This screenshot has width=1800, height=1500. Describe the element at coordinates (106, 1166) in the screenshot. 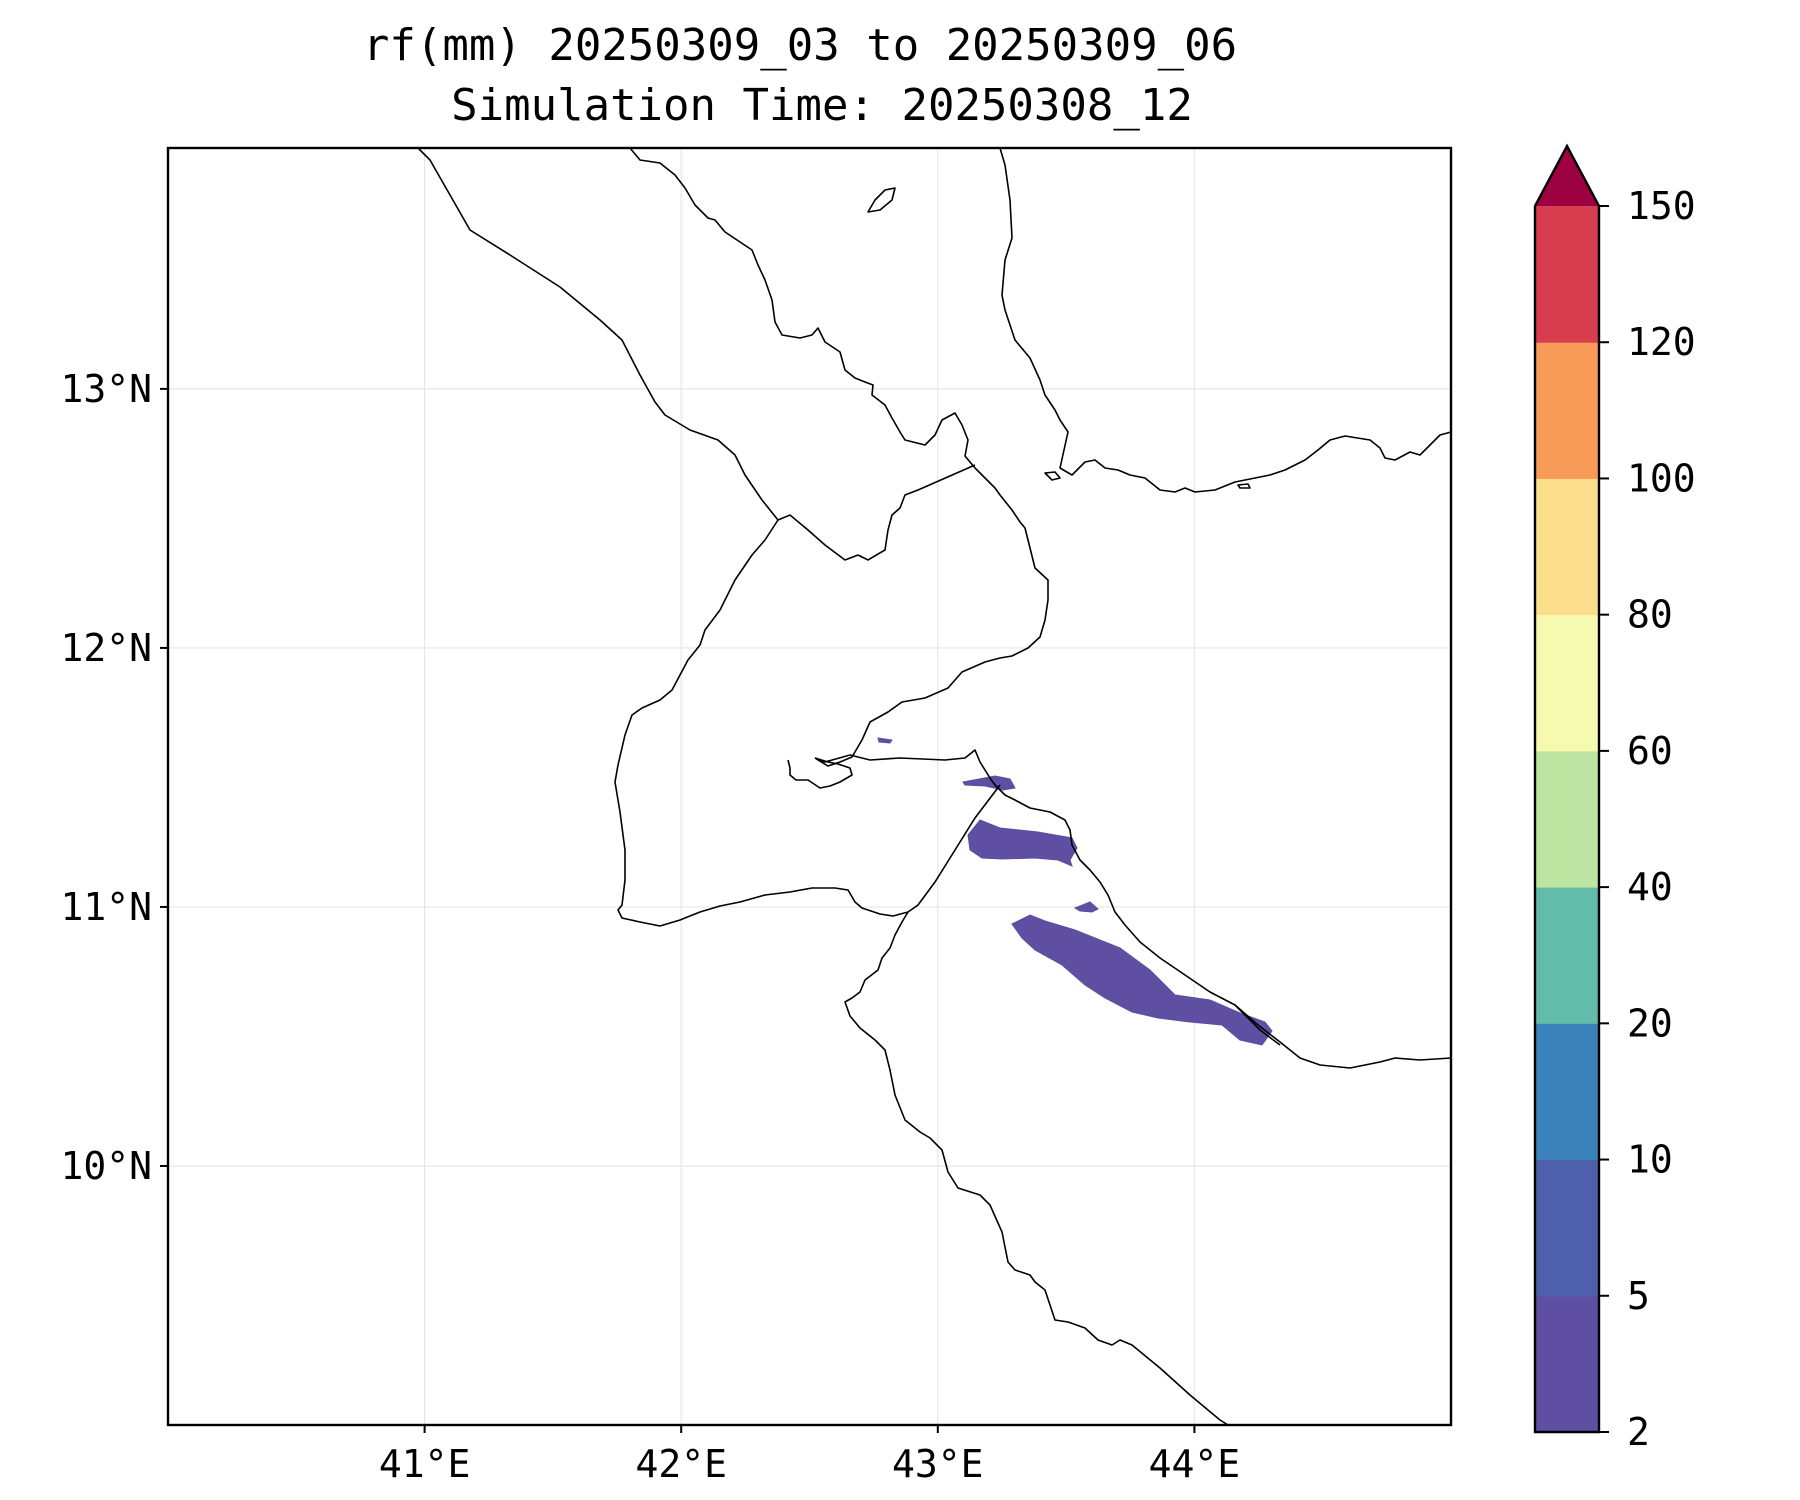

I see `y-tick-label: 10°N` at that location.